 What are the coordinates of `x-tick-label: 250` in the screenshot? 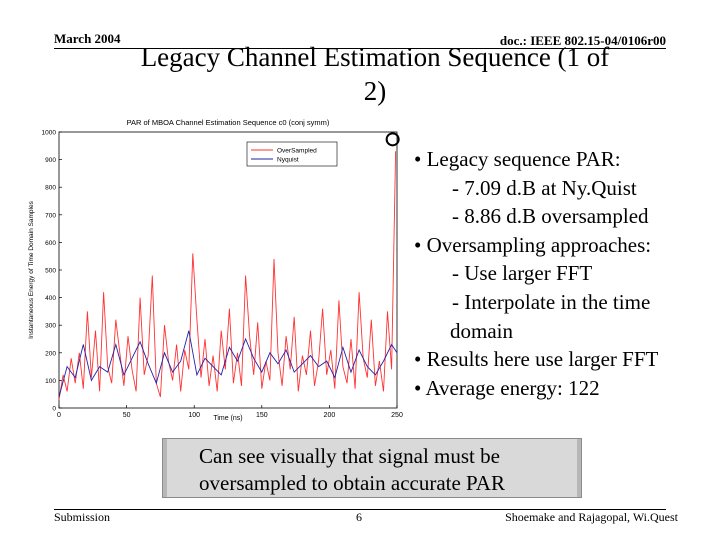 It's located at (397, 415).